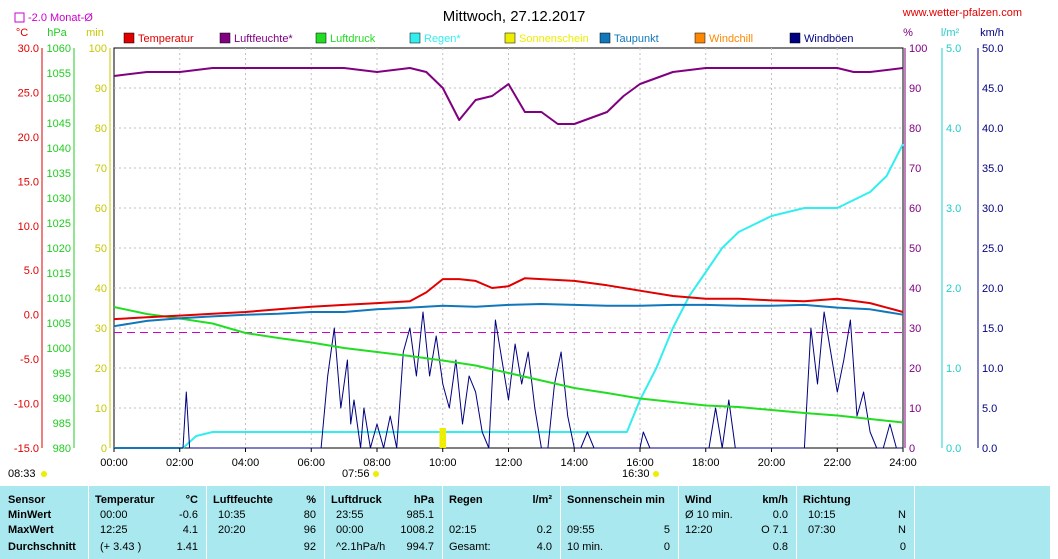  Describe the element at coordinates (822, 515) in the screenshot. I see `stats-dir-time: 10:15` at that location.